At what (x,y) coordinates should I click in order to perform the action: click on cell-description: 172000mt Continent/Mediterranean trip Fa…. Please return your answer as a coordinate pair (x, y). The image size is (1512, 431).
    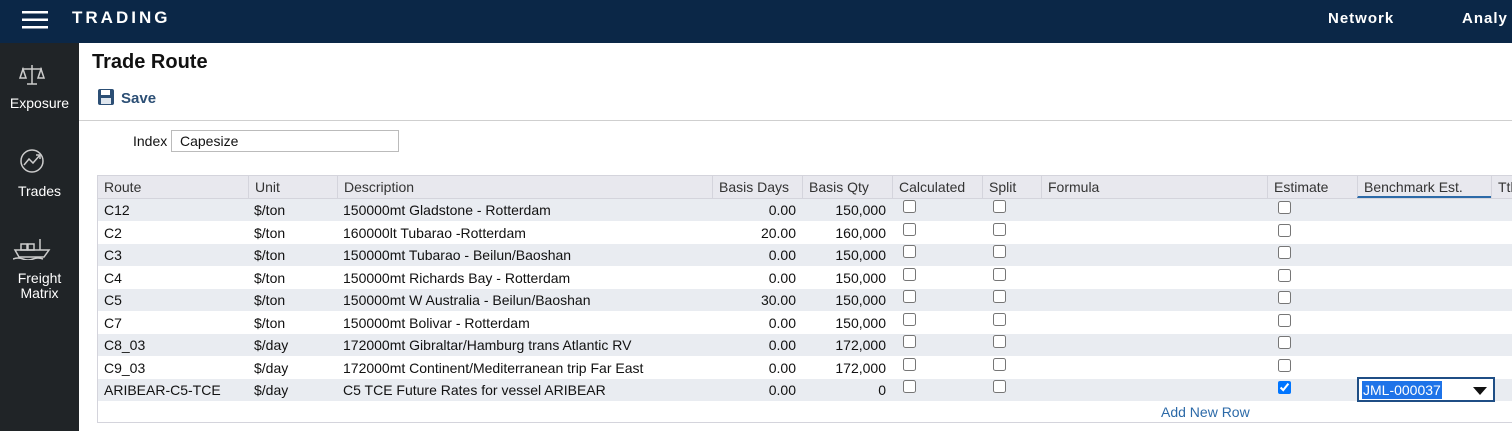
    Looking at the image, I should click on (493, 367).